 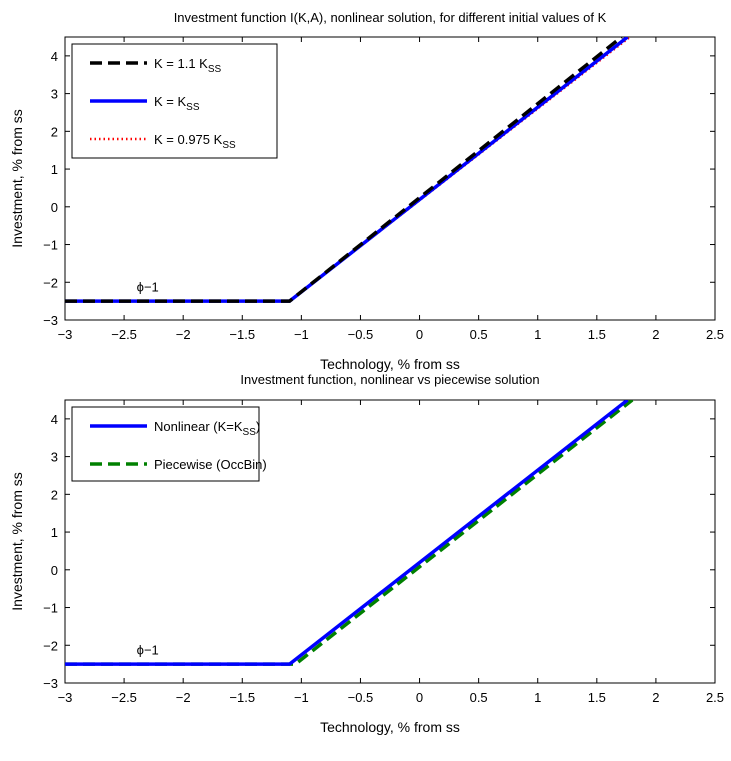 I want to click on legend-label-0: K = 1.1 KSS, so click(x=188, y=65).